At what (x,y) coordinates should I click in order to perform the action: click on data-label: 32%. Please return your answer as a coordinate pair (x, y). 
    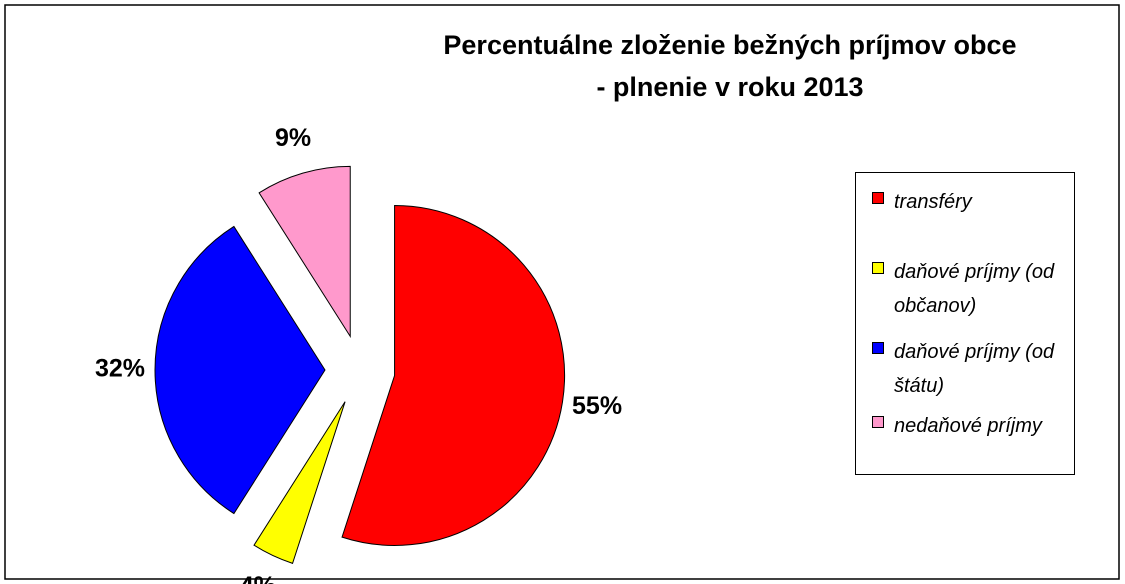
    Looking at the image, I should click on (120, 369).